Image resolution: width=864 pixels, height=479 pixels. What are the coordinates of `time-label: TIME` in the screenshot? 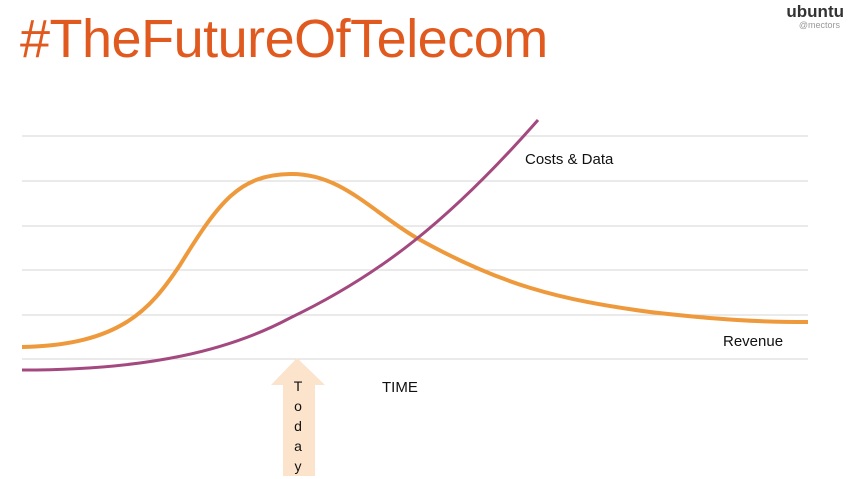 It's located at (400, 387).